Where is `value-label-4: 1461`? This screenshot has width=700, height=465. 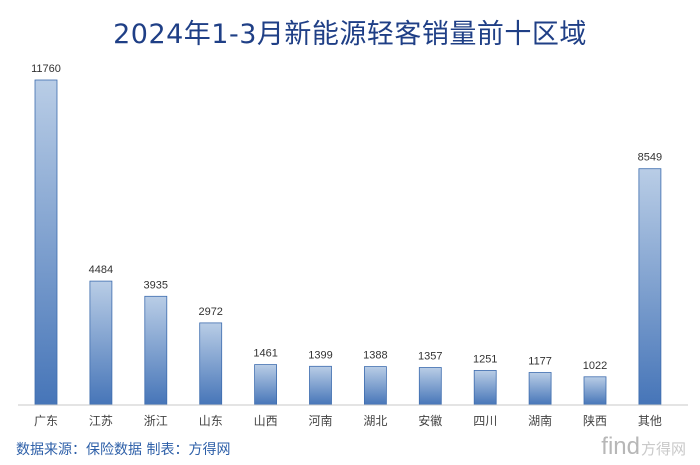 value-label-4: 1461 is located at coordinates (265, 354).